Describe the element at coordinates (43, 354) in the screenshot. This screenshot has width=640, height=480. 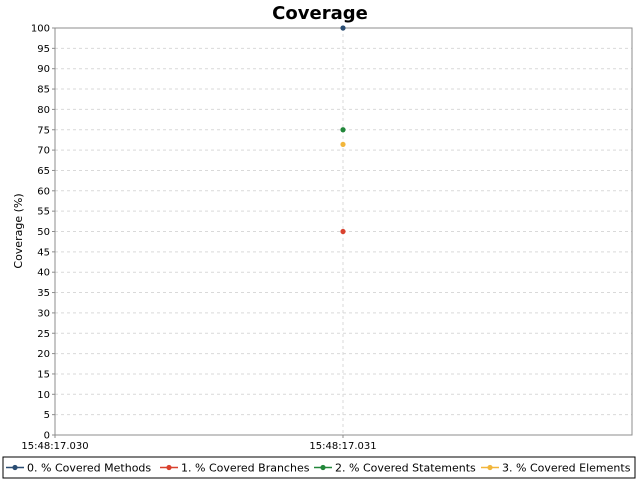
I see `y-tick-label: 20` at that location.